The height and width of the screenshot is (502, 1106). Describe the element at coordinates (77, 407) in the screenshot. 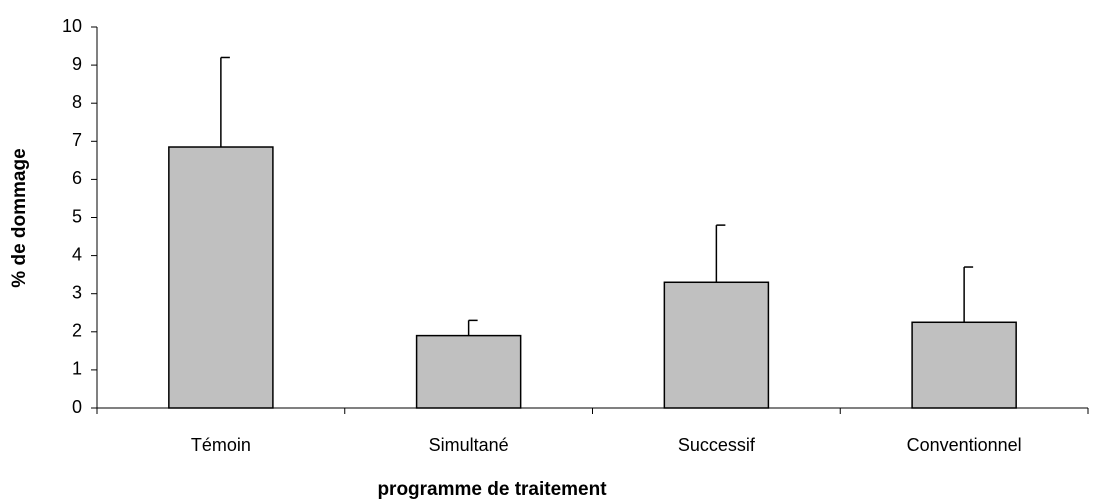

I see `y-tick-label: 0` at that location.